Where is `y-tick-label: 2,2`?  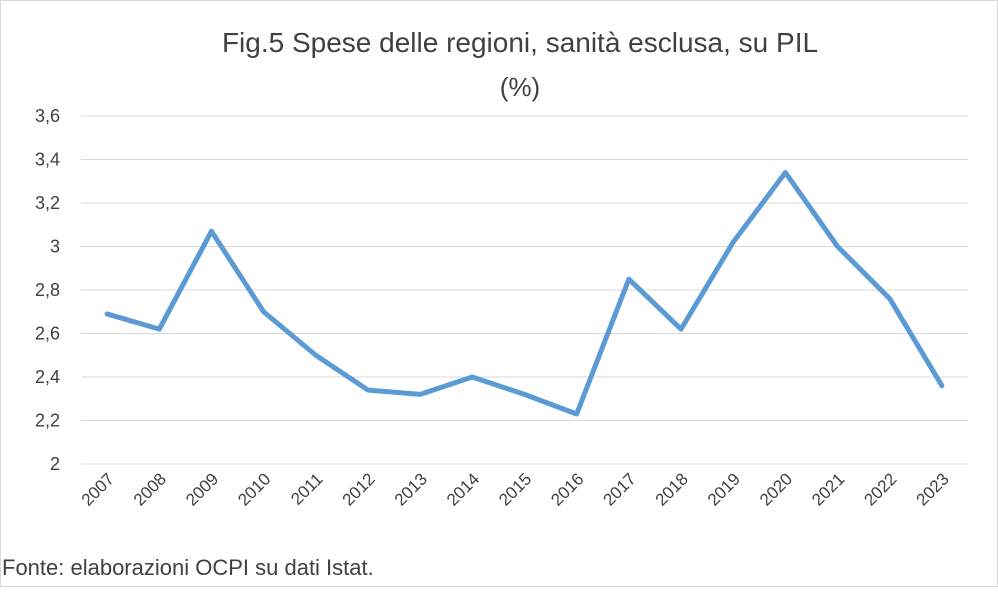
y-tick-label: 2,2 is located at coordinates (47, 421).